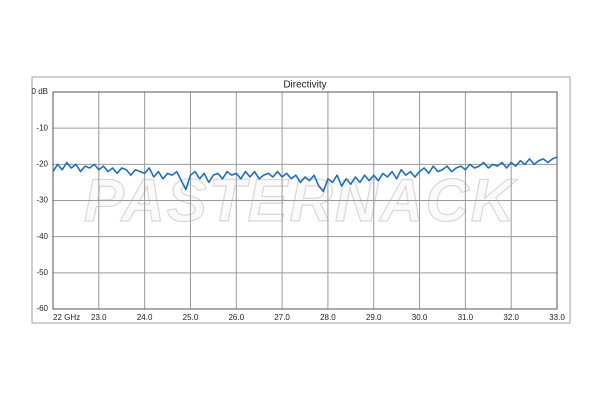  I want to click on y-tick-label: -60, so click(42, 308).